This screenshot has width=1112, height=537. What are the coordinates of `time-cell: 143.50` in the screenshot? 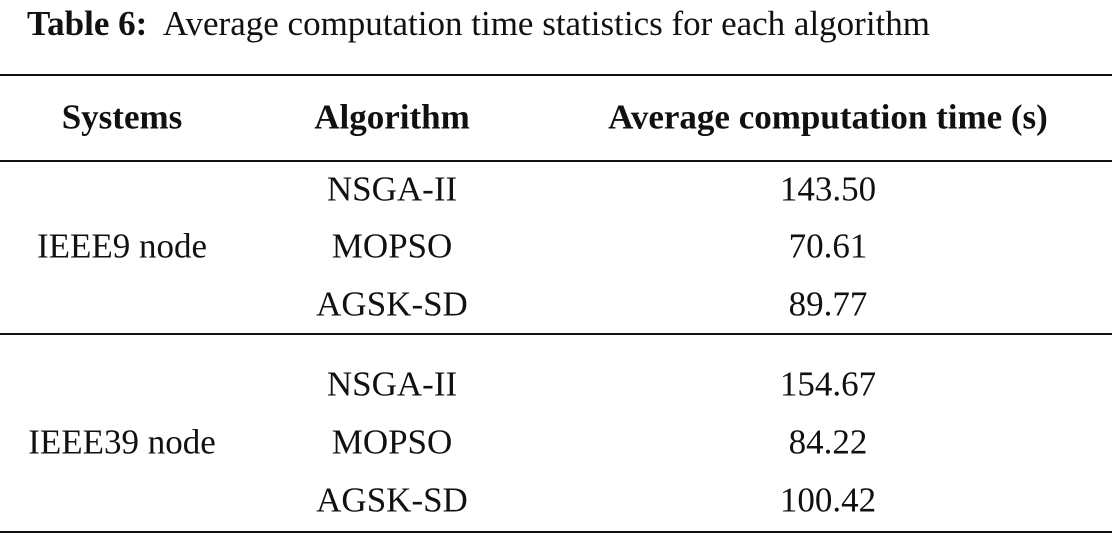 It's located at (828, 189).